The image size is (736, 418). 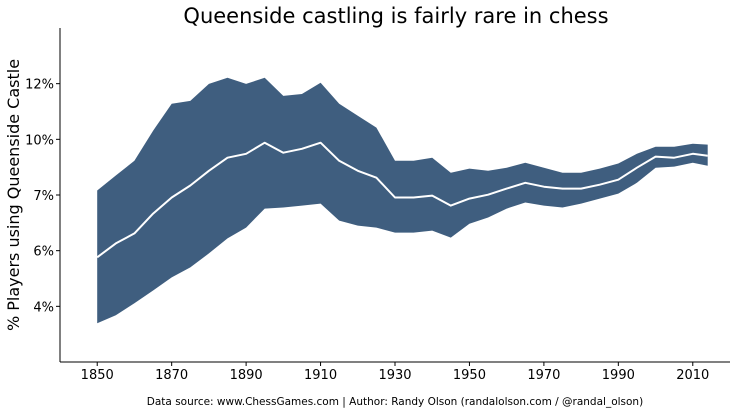 What do you see at coordinates (618, 375) in the screenshot?
I see `x-tick-label: 1990` at bounding box center [618, 375].